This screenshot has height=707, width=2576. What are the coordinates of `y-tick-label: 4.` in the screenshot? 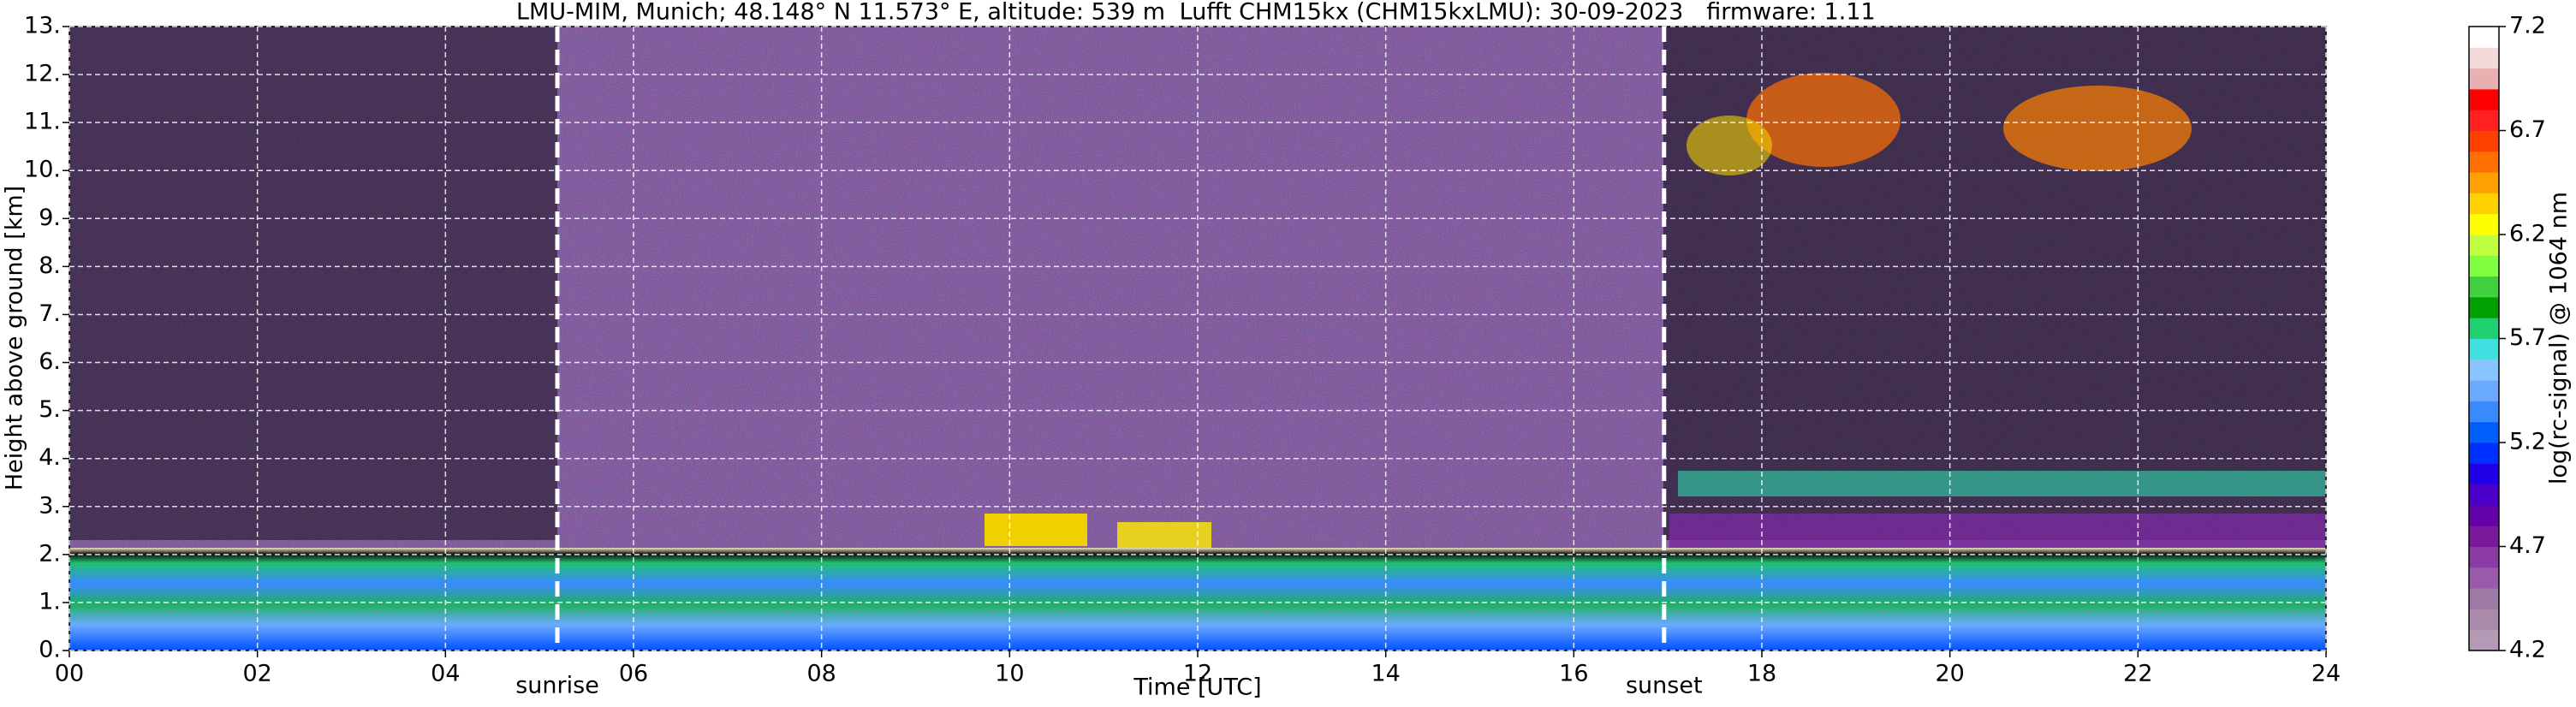 It's located at (50, 457).